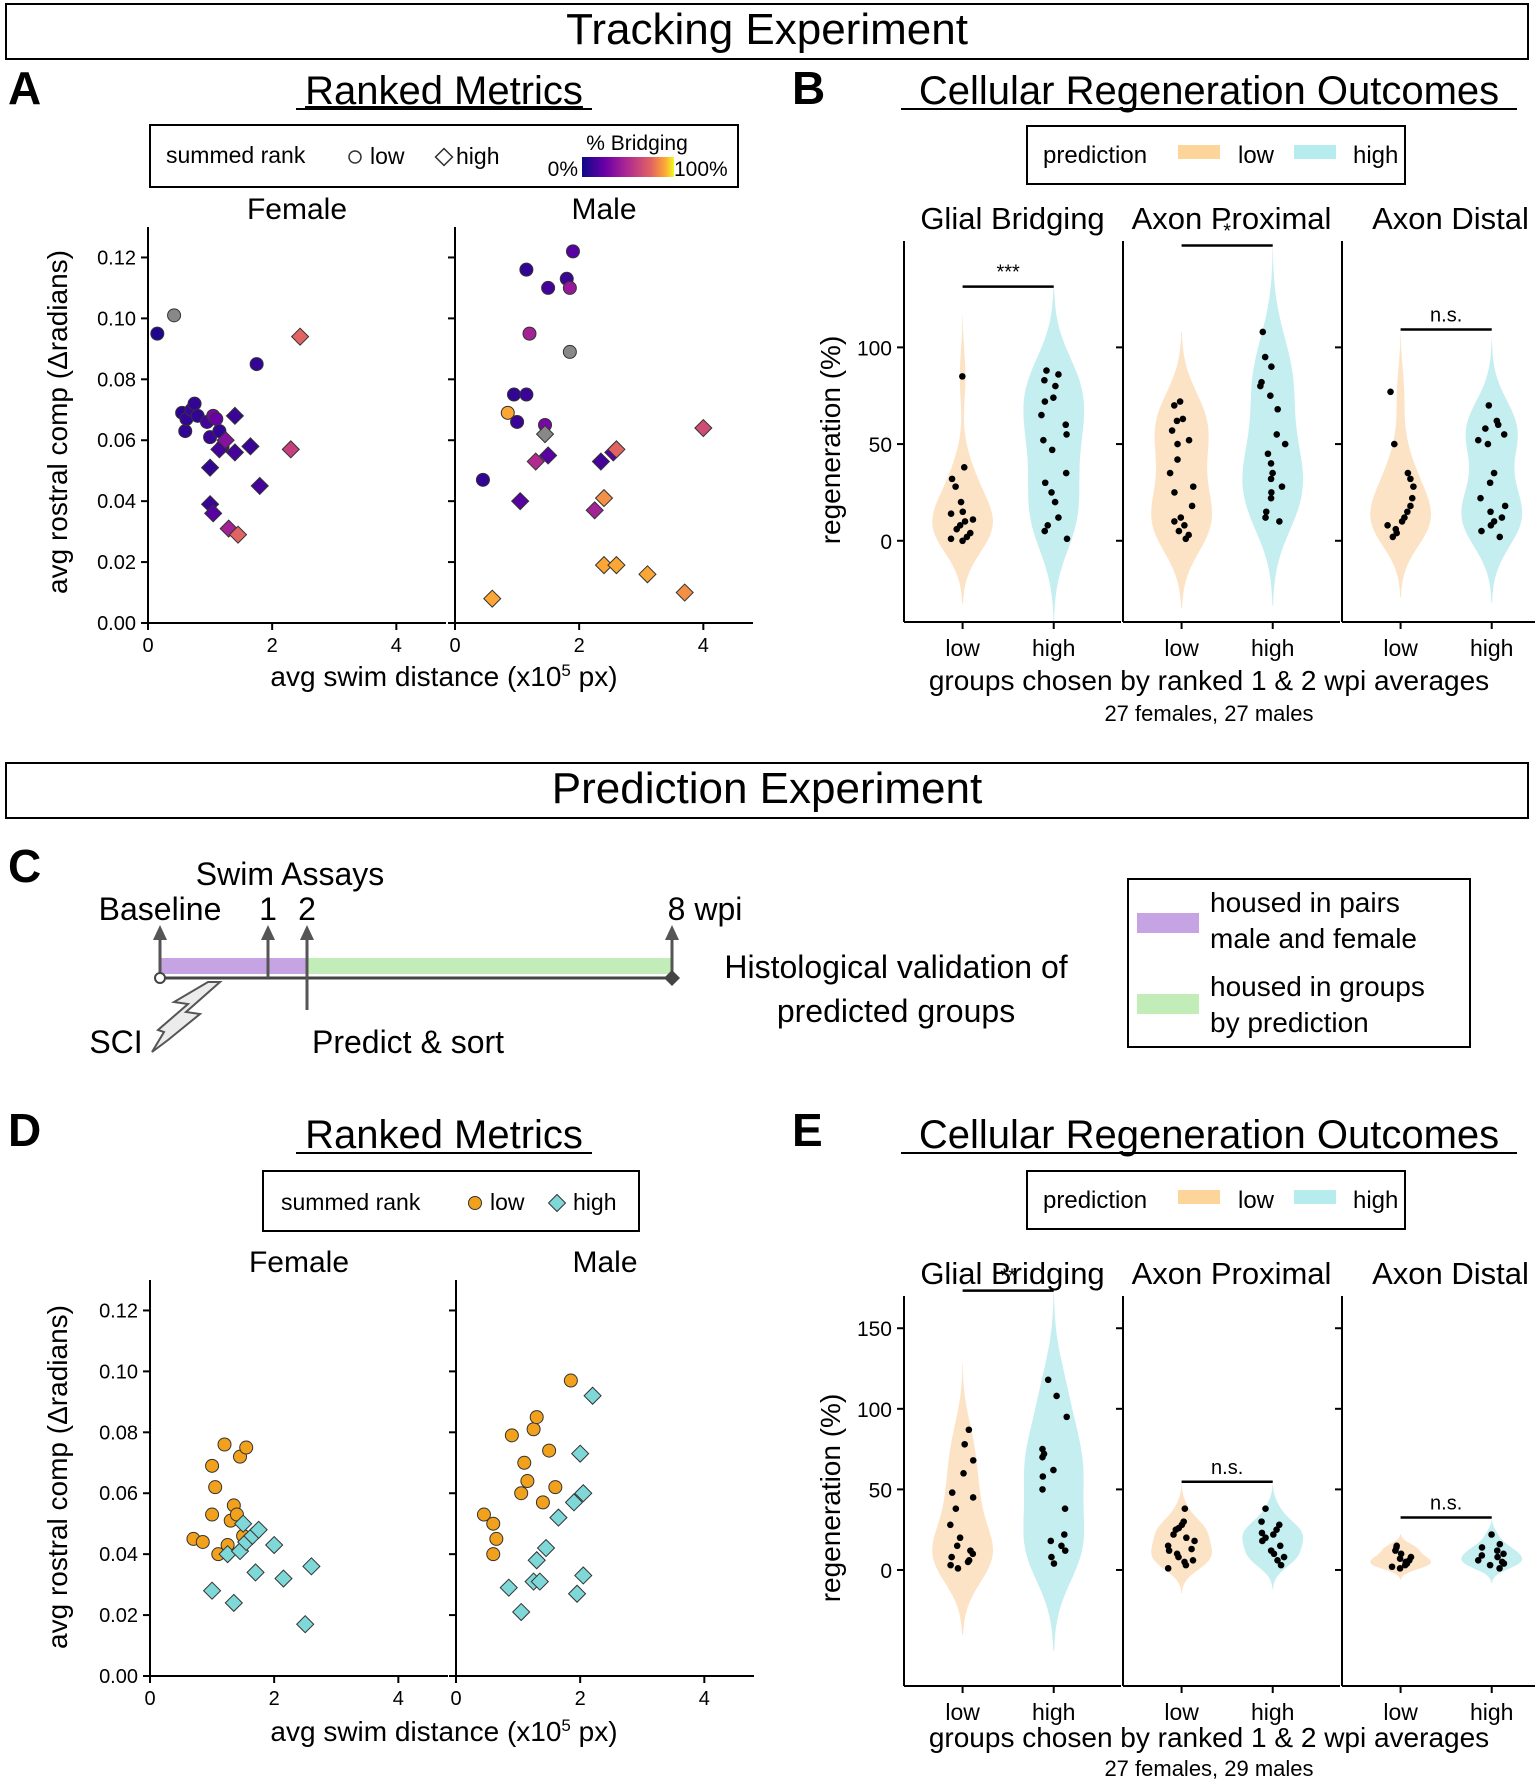 The image size is (1535, 1782). Describe the element at coordinates (351, 1202) in the screenshot. I see `panel-d-legend-label: summed rank` at that location.